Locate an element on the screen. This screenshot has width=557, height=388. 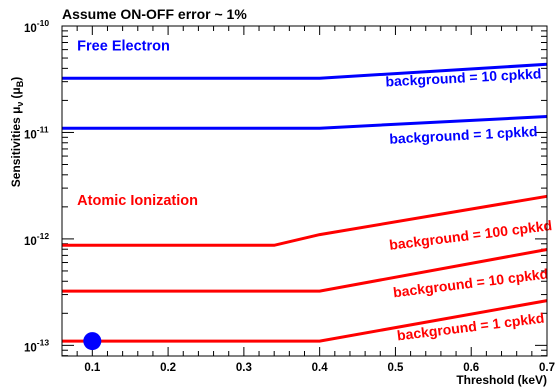
y-axis-title-close: ) is located at coordinates (16, 79).